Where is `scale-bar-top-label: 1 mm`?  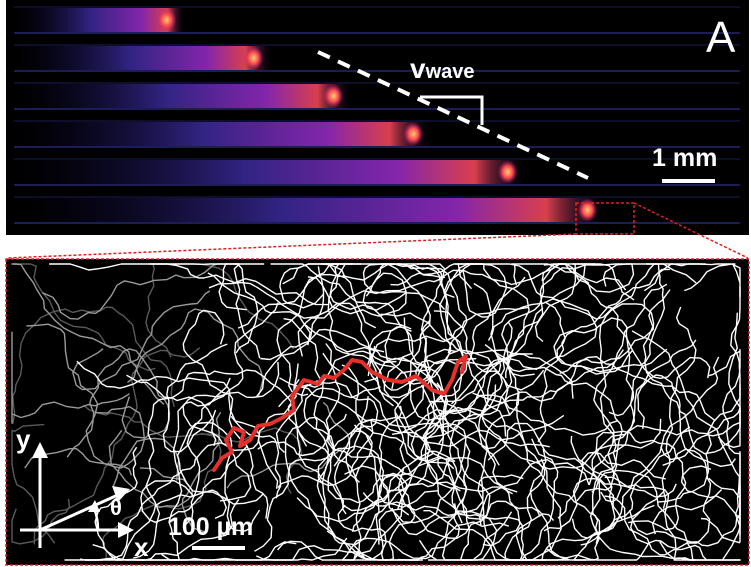 scale-bar-top-label: 1 mm is located at coordinates (684, 158).